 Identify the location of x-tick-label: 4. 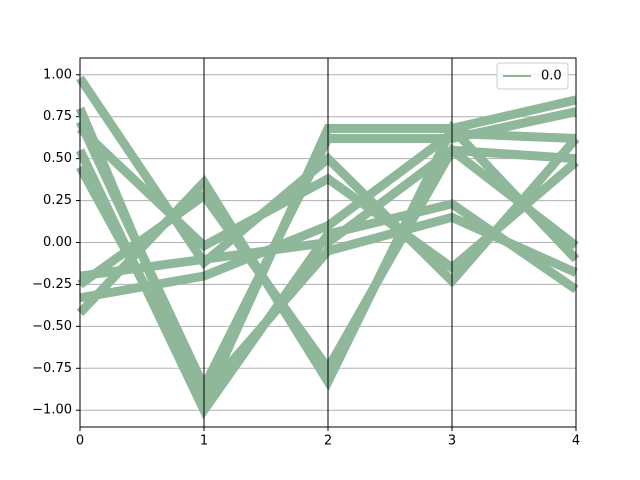
(576, 441).